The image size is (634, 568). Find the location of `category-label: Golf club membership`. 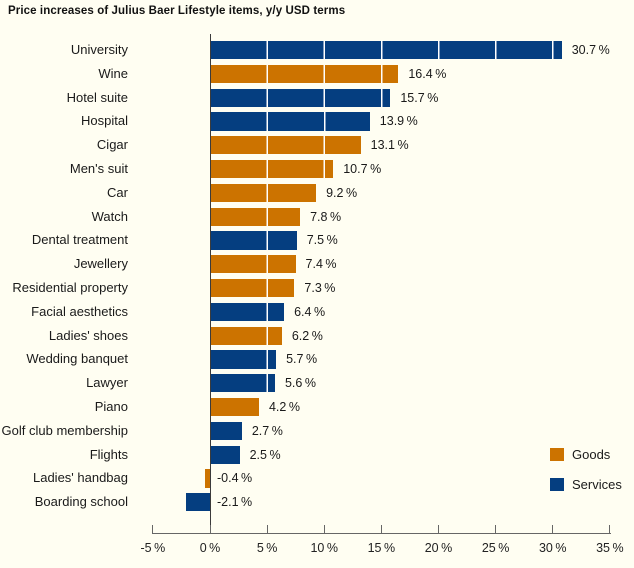

category-label: Golf club membership is located at coordinates (64, 430).